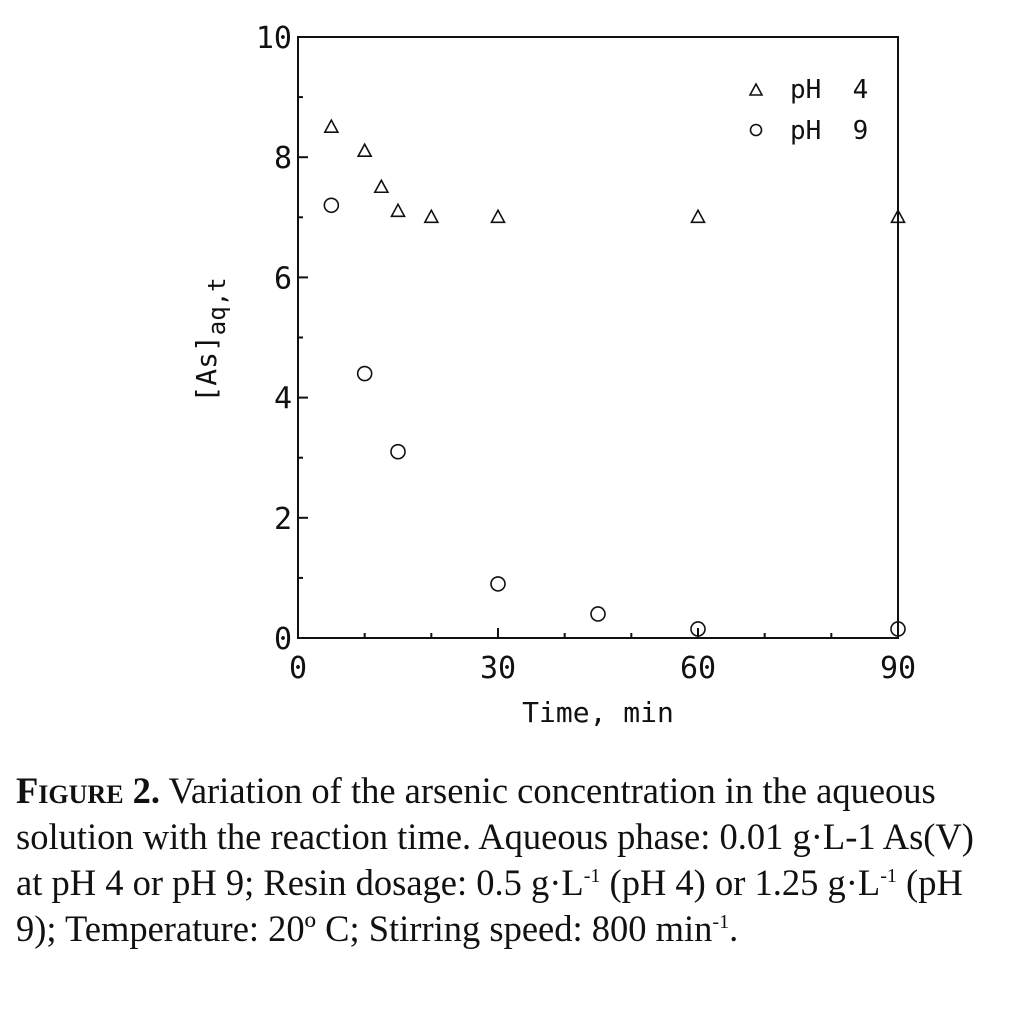 The width and height of the screenshot is (1010, 1023). What do you see at coordinates (598, 712) in the screenshot?
I see `x-axis-label: Time, min` at bounding box center [598, 712].